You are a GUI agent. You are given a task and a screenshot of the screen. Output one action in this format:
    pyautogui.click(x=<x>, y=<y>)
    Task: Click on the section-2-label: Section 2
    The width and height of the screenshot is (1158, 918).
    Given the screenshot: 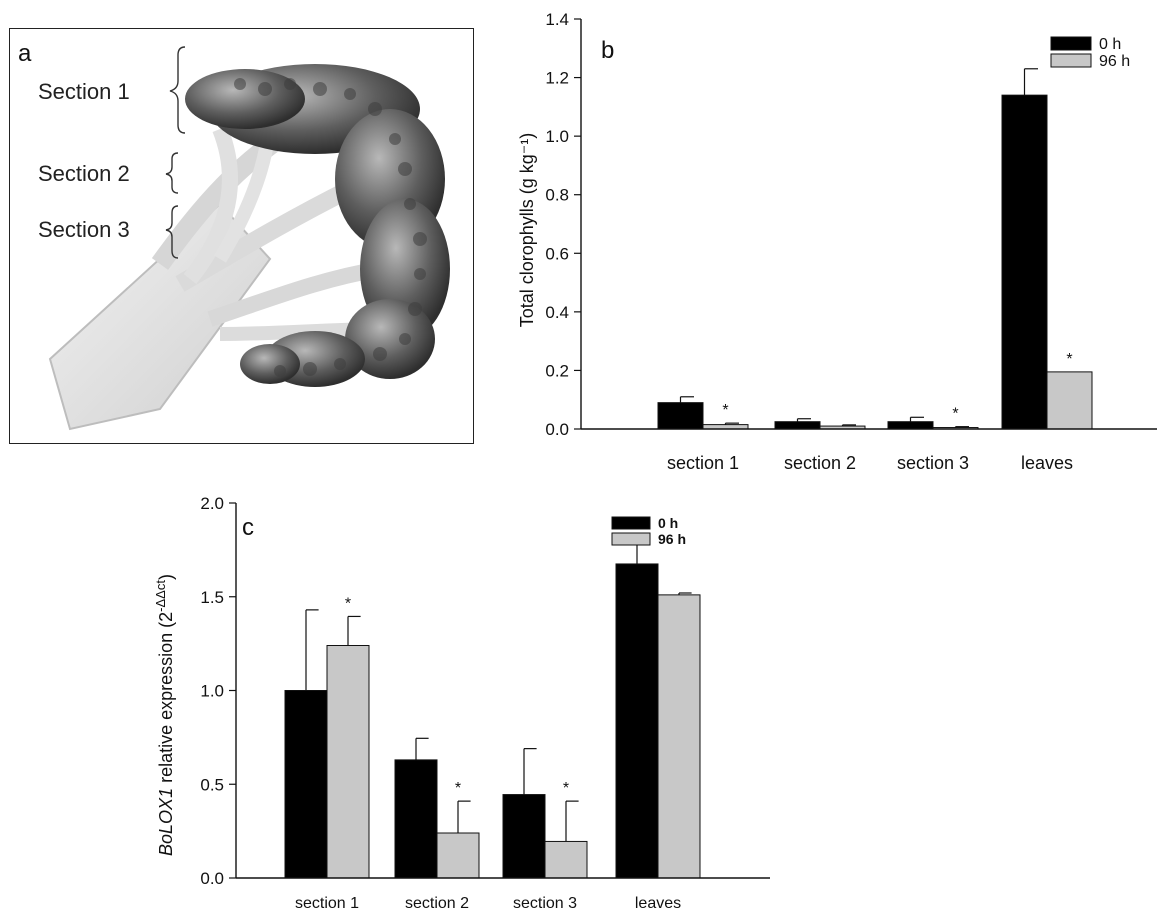 What is the action you would take?
    pyautogui.click(x=84, y=173)
    